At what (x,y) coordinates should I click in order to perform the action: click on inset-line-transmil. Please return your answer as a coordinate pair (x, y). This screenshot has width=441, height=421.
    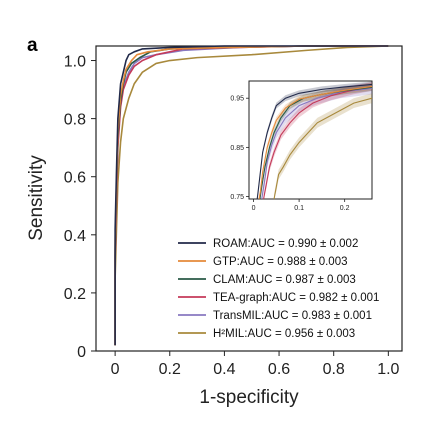
    Looking at the image, I should click on (317, 143).